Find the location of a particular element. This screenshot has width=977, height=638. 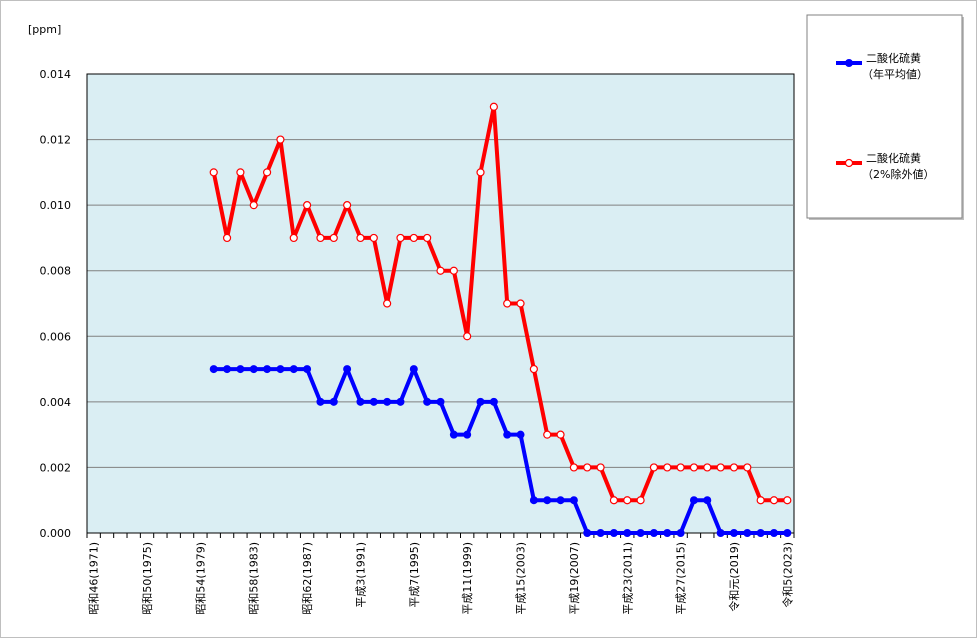

legend-item-1: 二酸化硫黄 （年平均値） is located at coordinates (882, 66).